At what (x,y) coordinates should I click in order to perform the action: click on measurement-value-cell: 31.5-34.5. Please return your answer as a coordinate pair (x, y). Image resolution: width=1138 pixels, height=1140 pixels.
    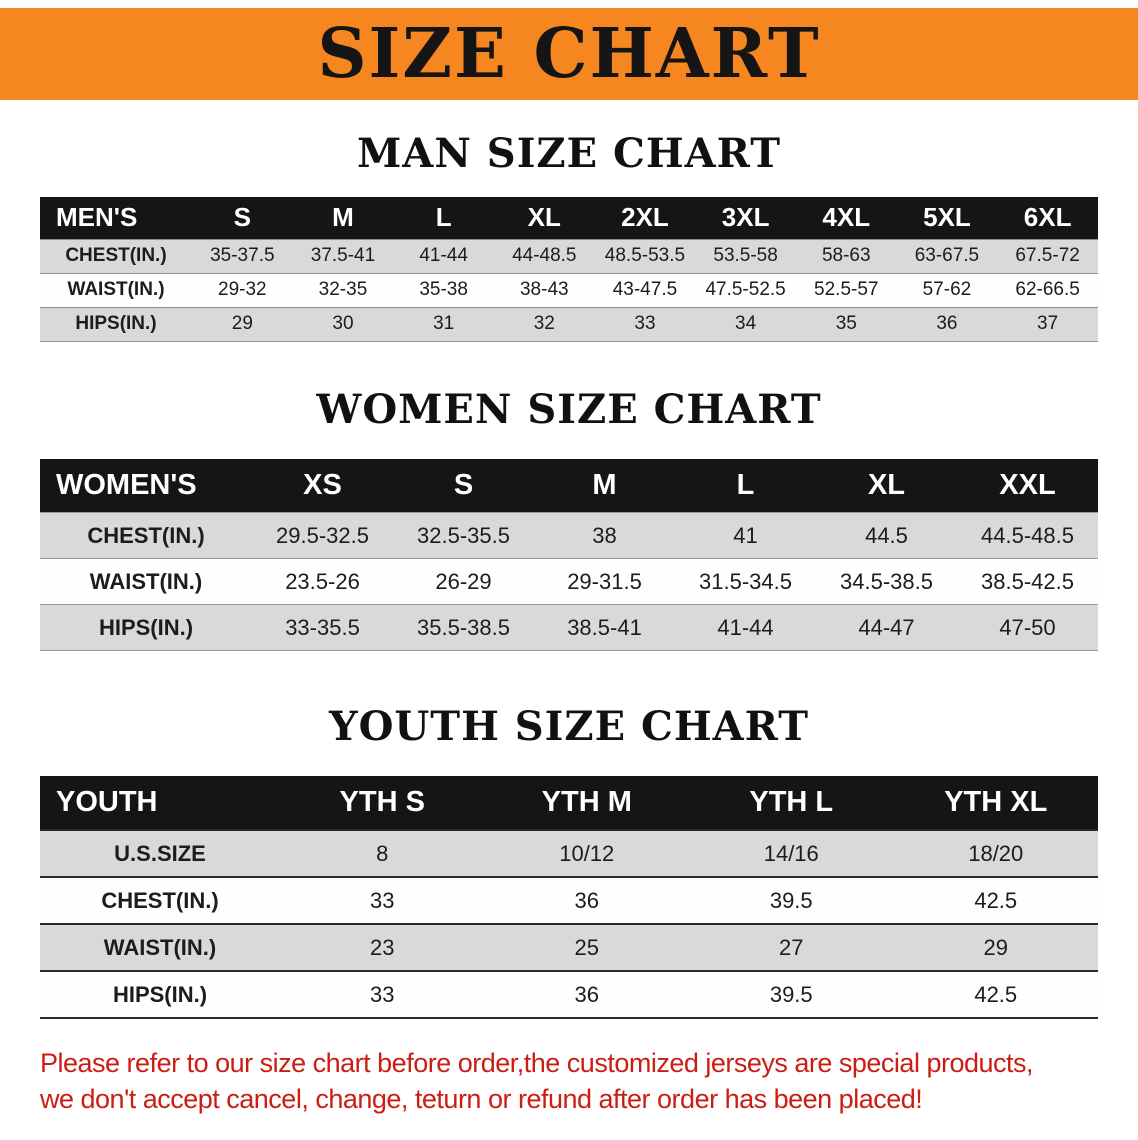
    Looking at the image, I should click on (745, 581).